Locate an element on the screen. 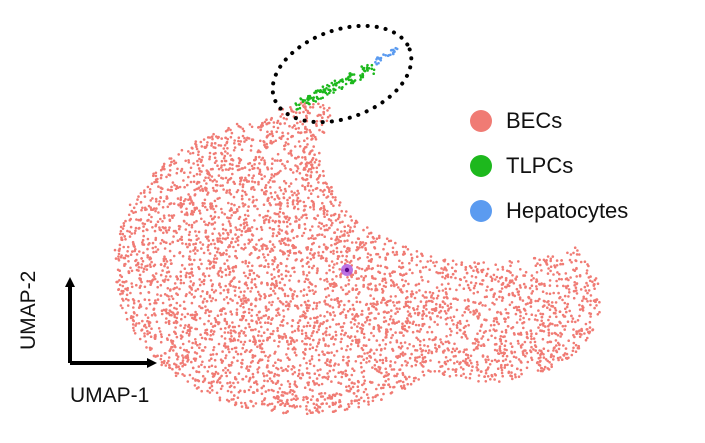 The image size is (705, 443). legend-item-tlpcs: TLPCs is located at coordinates (549, 165).